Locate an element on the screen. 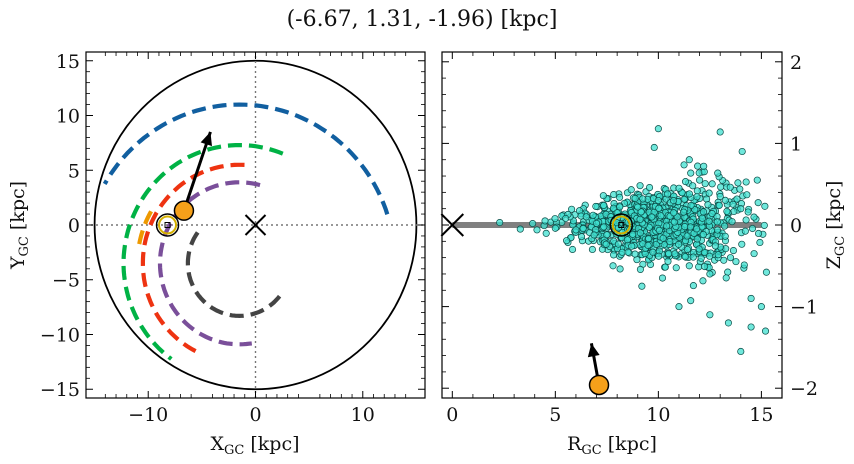 Image resolution: width=854 pixels, height=464 pixels. x-tick-label: 10 is located at coordinates (658, 415).